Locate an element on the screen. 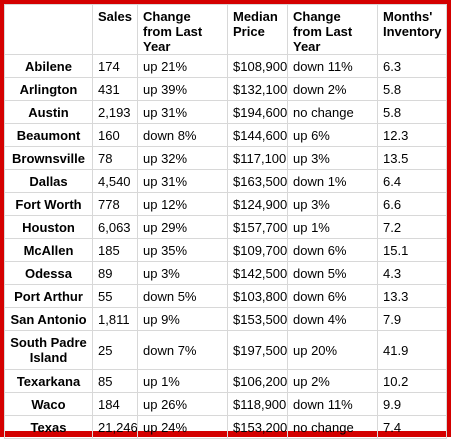  data-cell: $103,800 is located at coordinates (257, 296).